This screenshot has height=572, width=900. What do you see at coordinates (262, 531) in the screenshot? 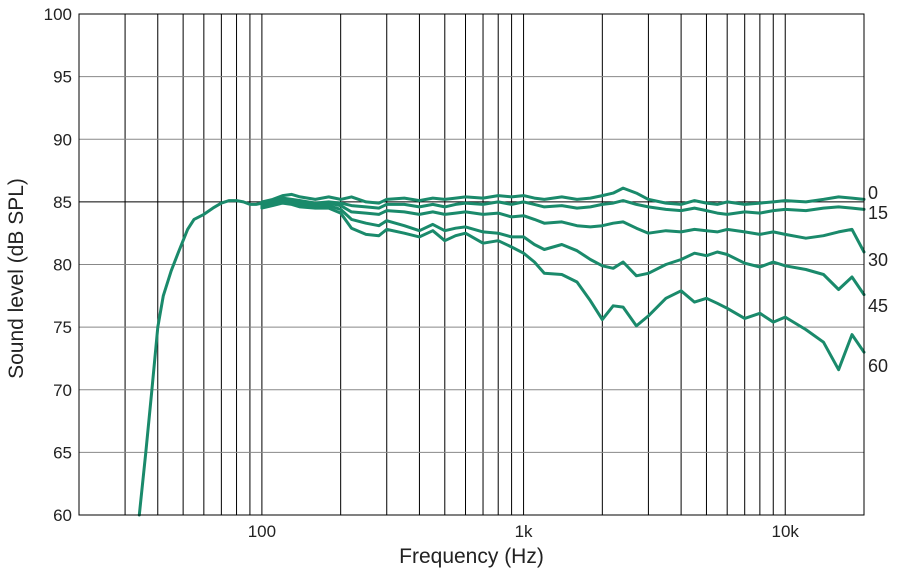
I see `x-tick-label: 100` at bounding box center [262, 531].